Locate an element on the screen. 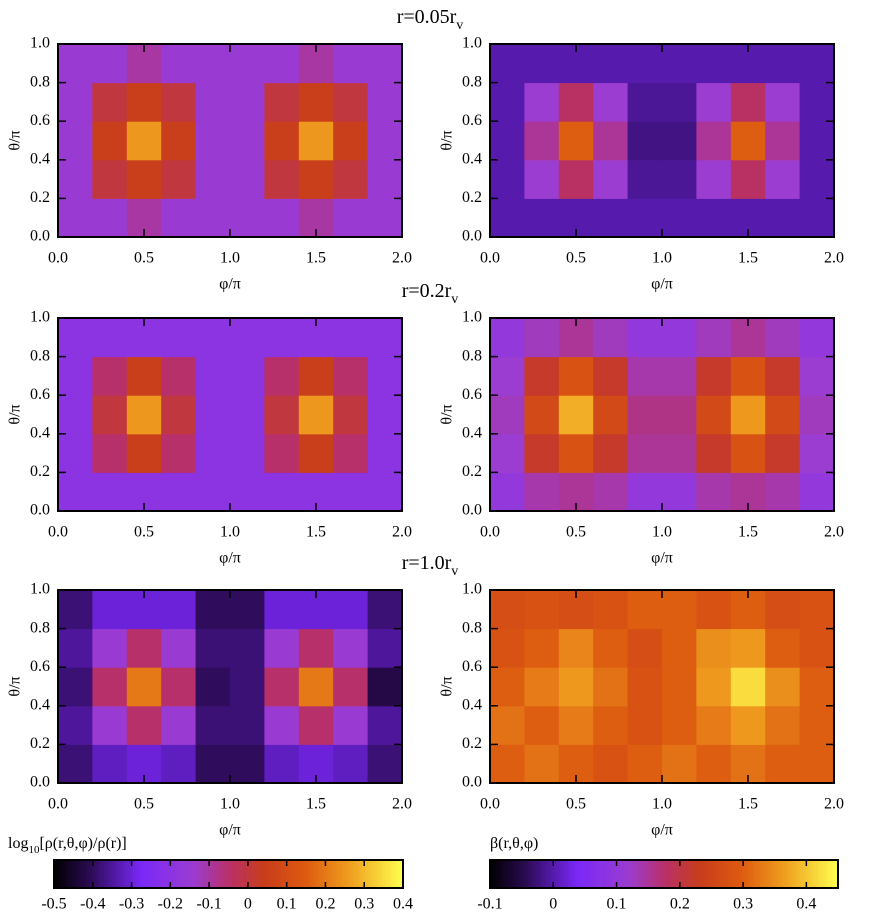  y-axis-label: θ/π is located at coordinates (447, 686).